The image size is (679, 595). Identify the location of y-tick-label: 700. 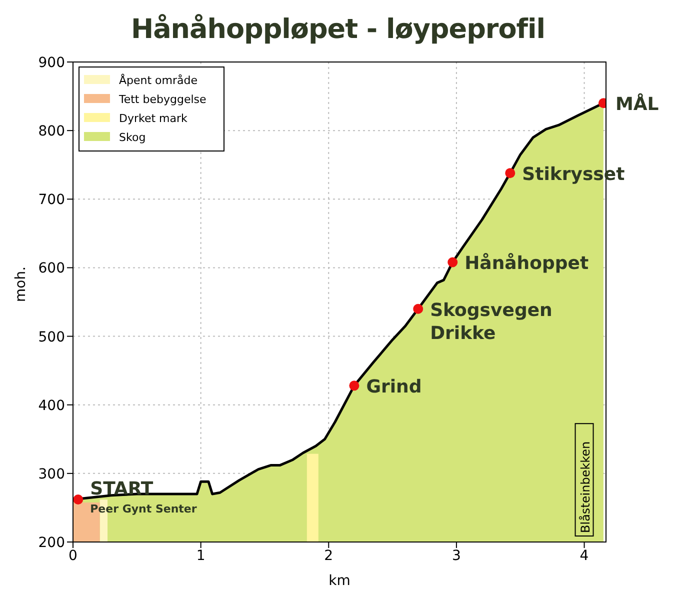
(51, 200).